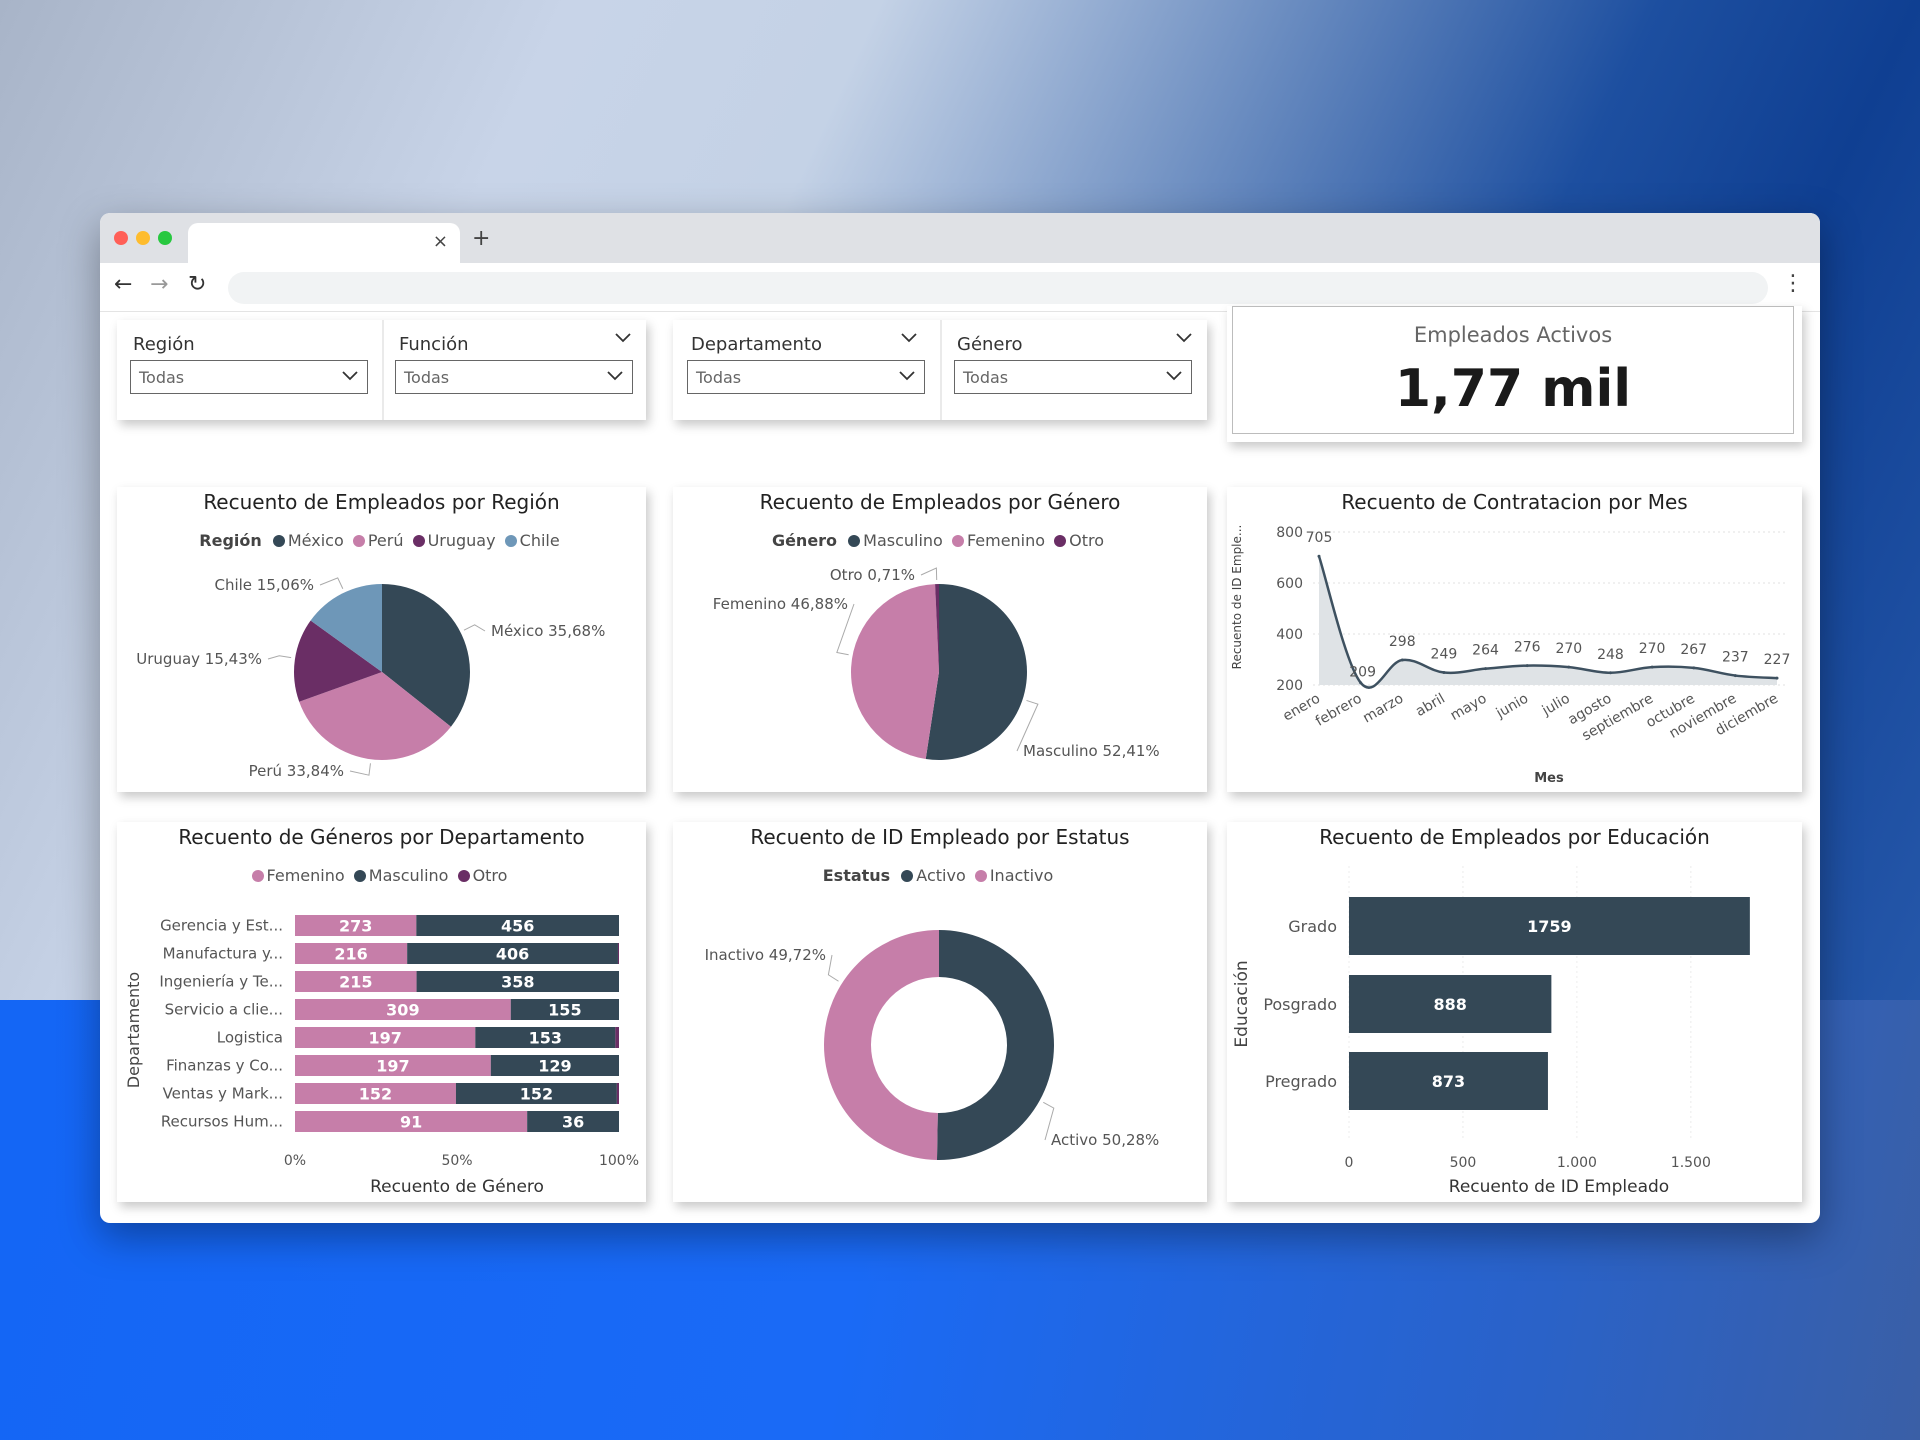 Image resolution: width=1920 pixels, height=1440 pixels. Describe the element at coordinates (545, 1038) in the screenshot. I see `bar-value-label: 153` at that location.